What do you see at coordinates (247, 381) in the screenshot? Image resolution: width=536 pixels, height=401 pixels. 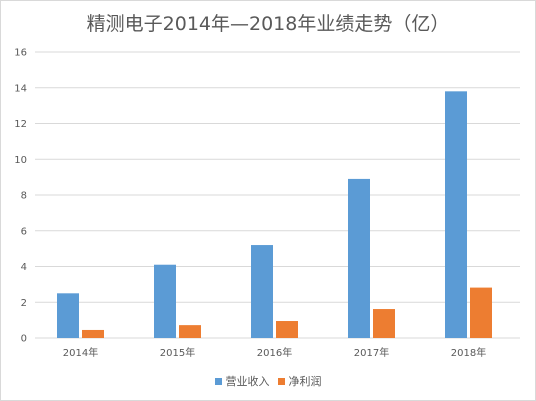 I see `legend-label-revenue: 营业收入` at bounding box center [247, 381].